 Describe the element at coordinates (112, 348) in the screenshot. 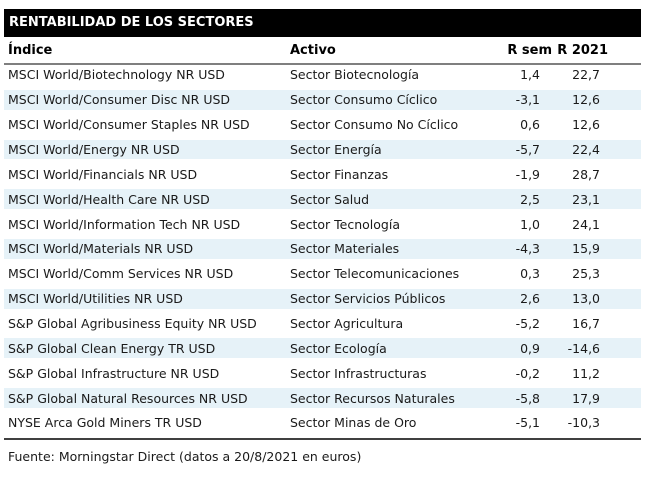

I see `index-cell: S&P Global Clean Energy TR USD` at that location.